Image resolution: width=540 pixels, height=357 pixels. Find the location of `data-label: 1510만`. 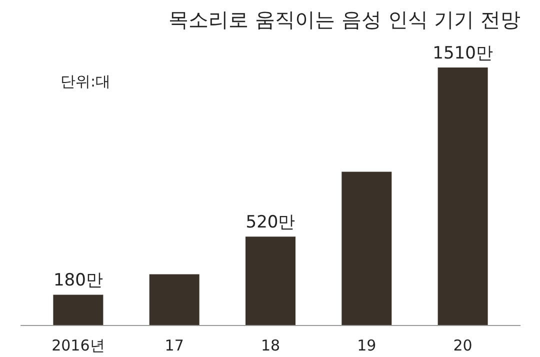

data-label: 1510만 is located at coordinates (462, 53).